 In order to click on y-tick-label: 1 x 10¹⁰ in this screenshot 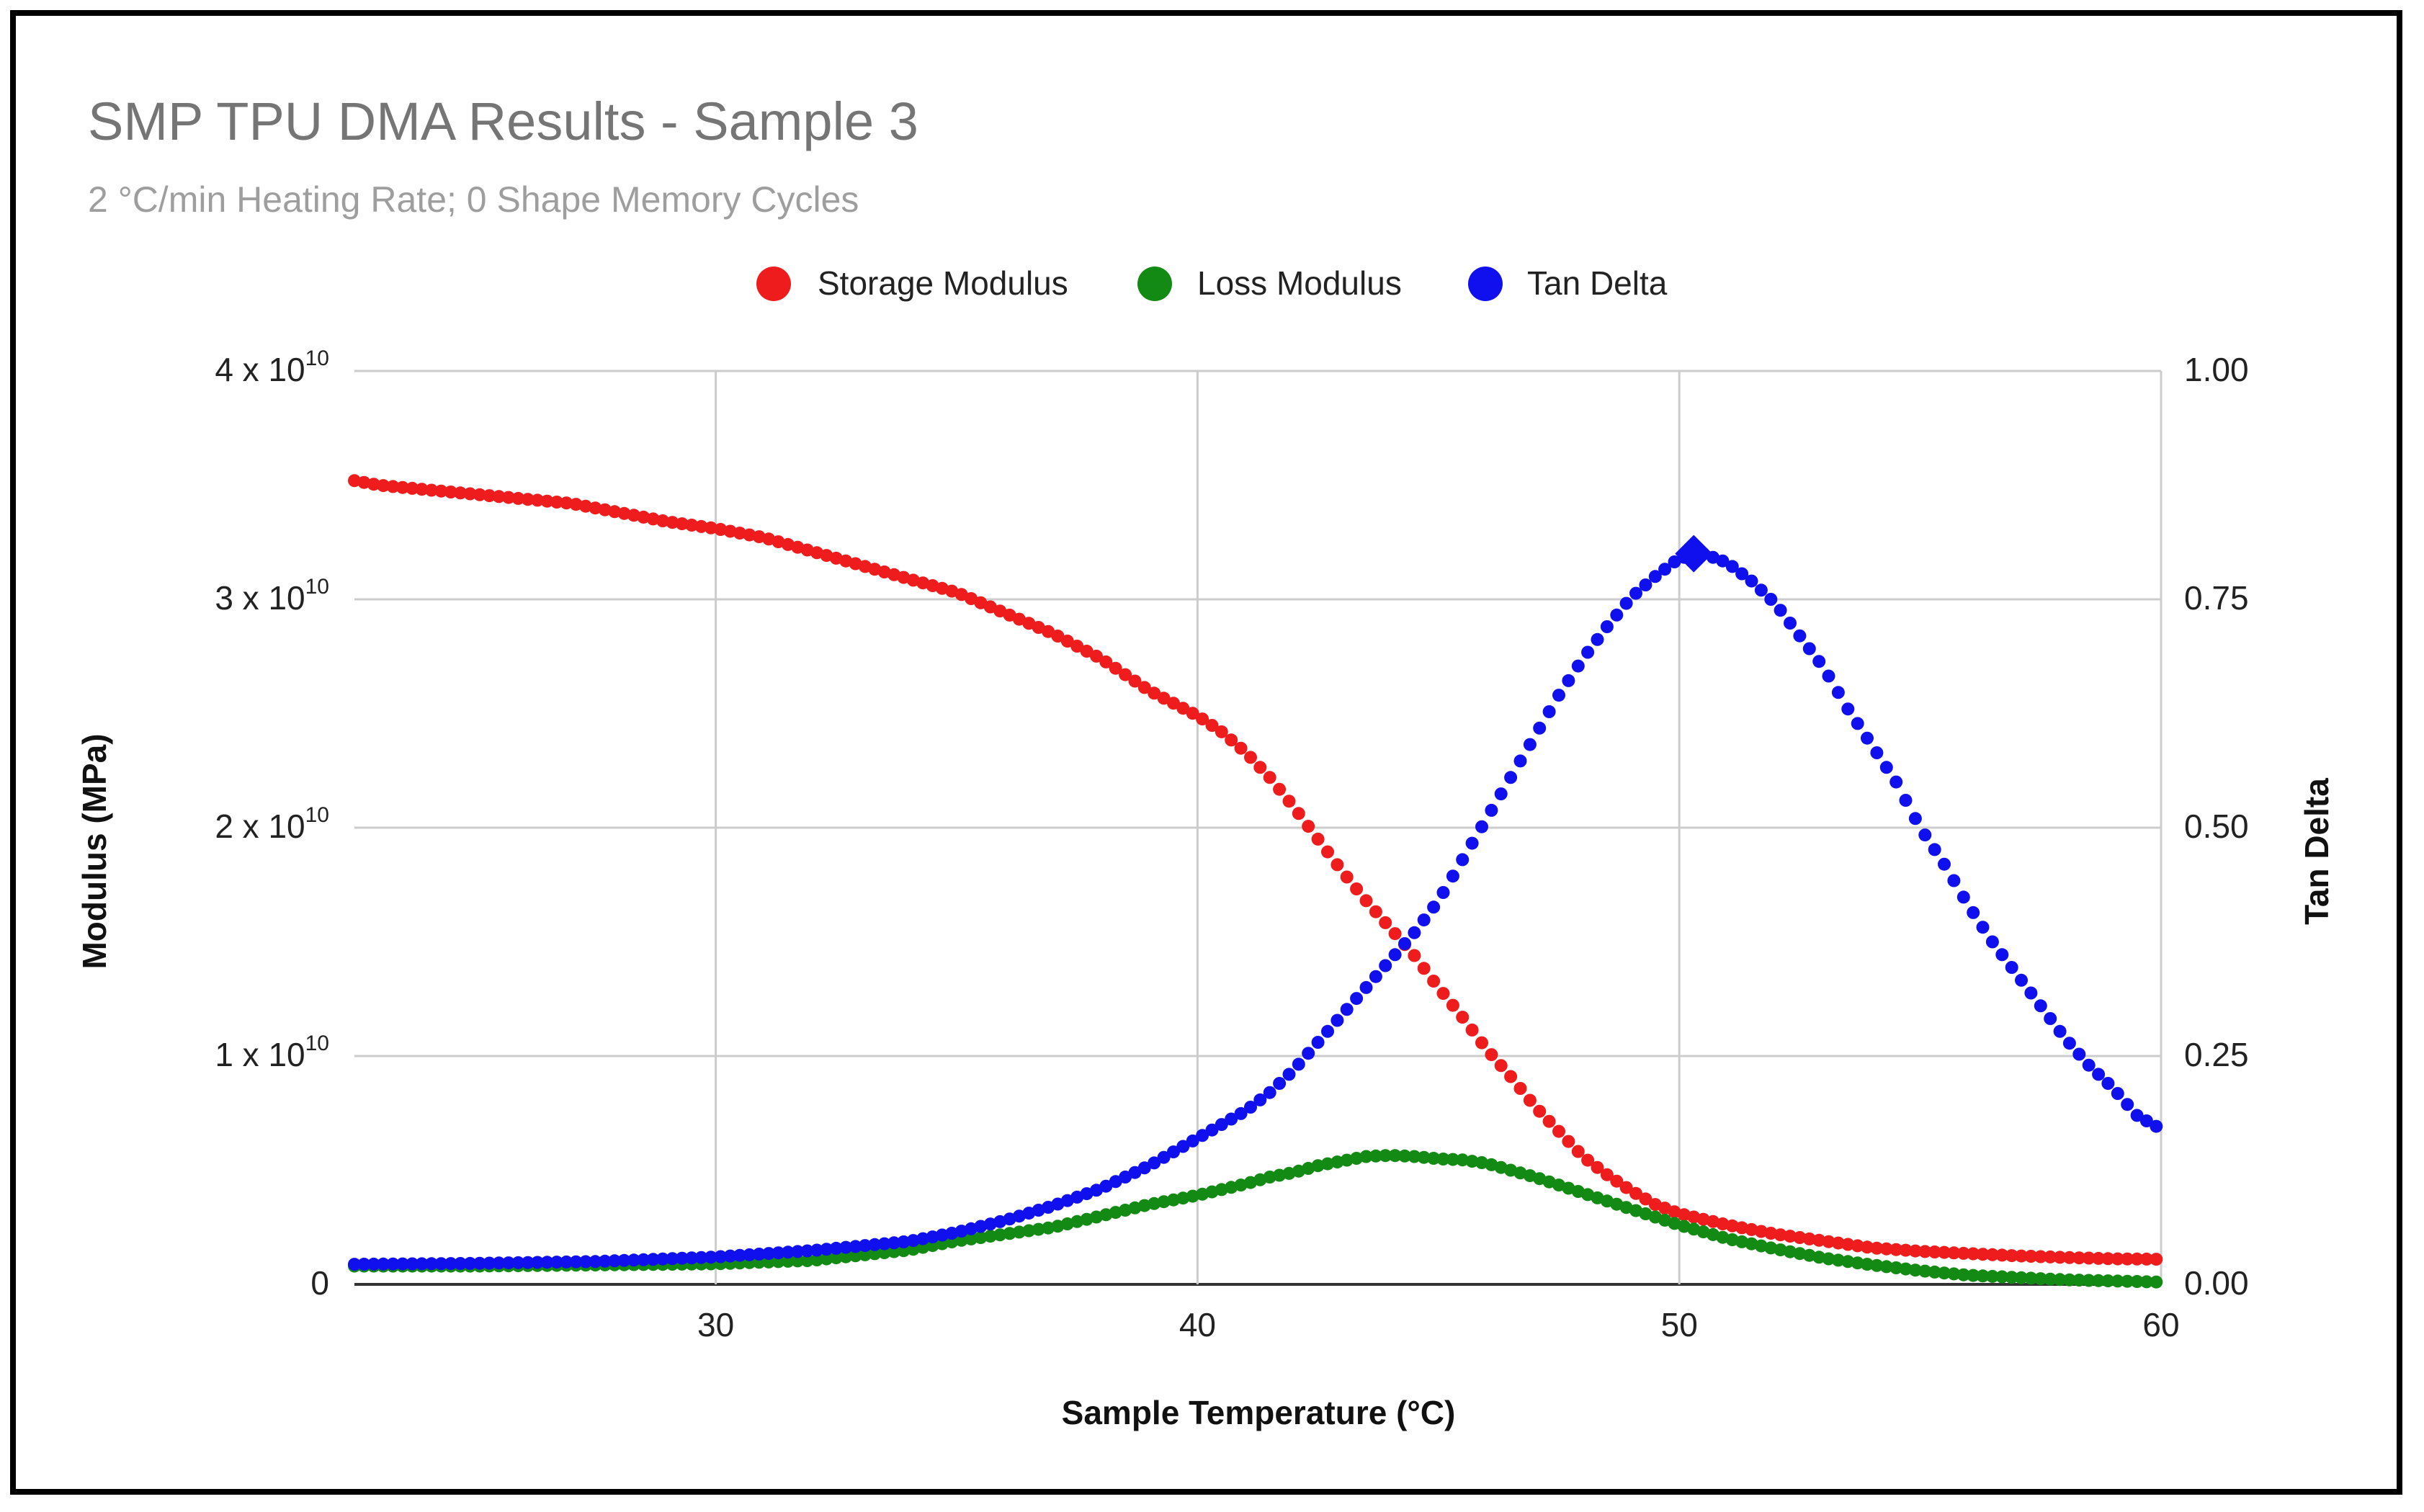, I will do `click(272, 1052)`.